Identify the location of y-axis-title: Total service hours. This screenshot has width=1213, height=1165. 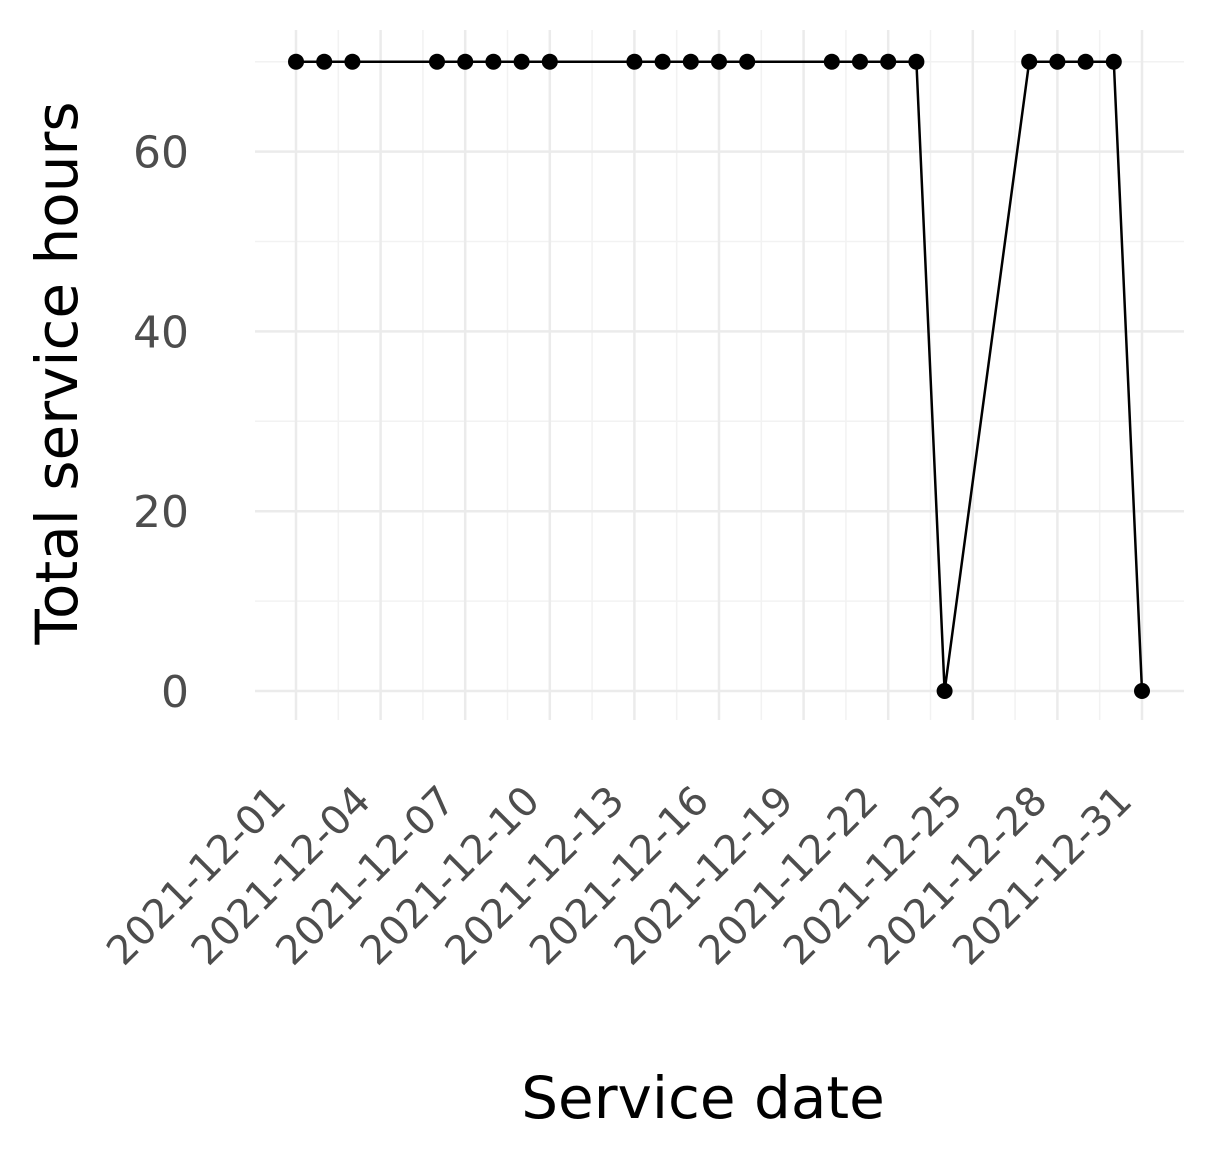
(57, 373).